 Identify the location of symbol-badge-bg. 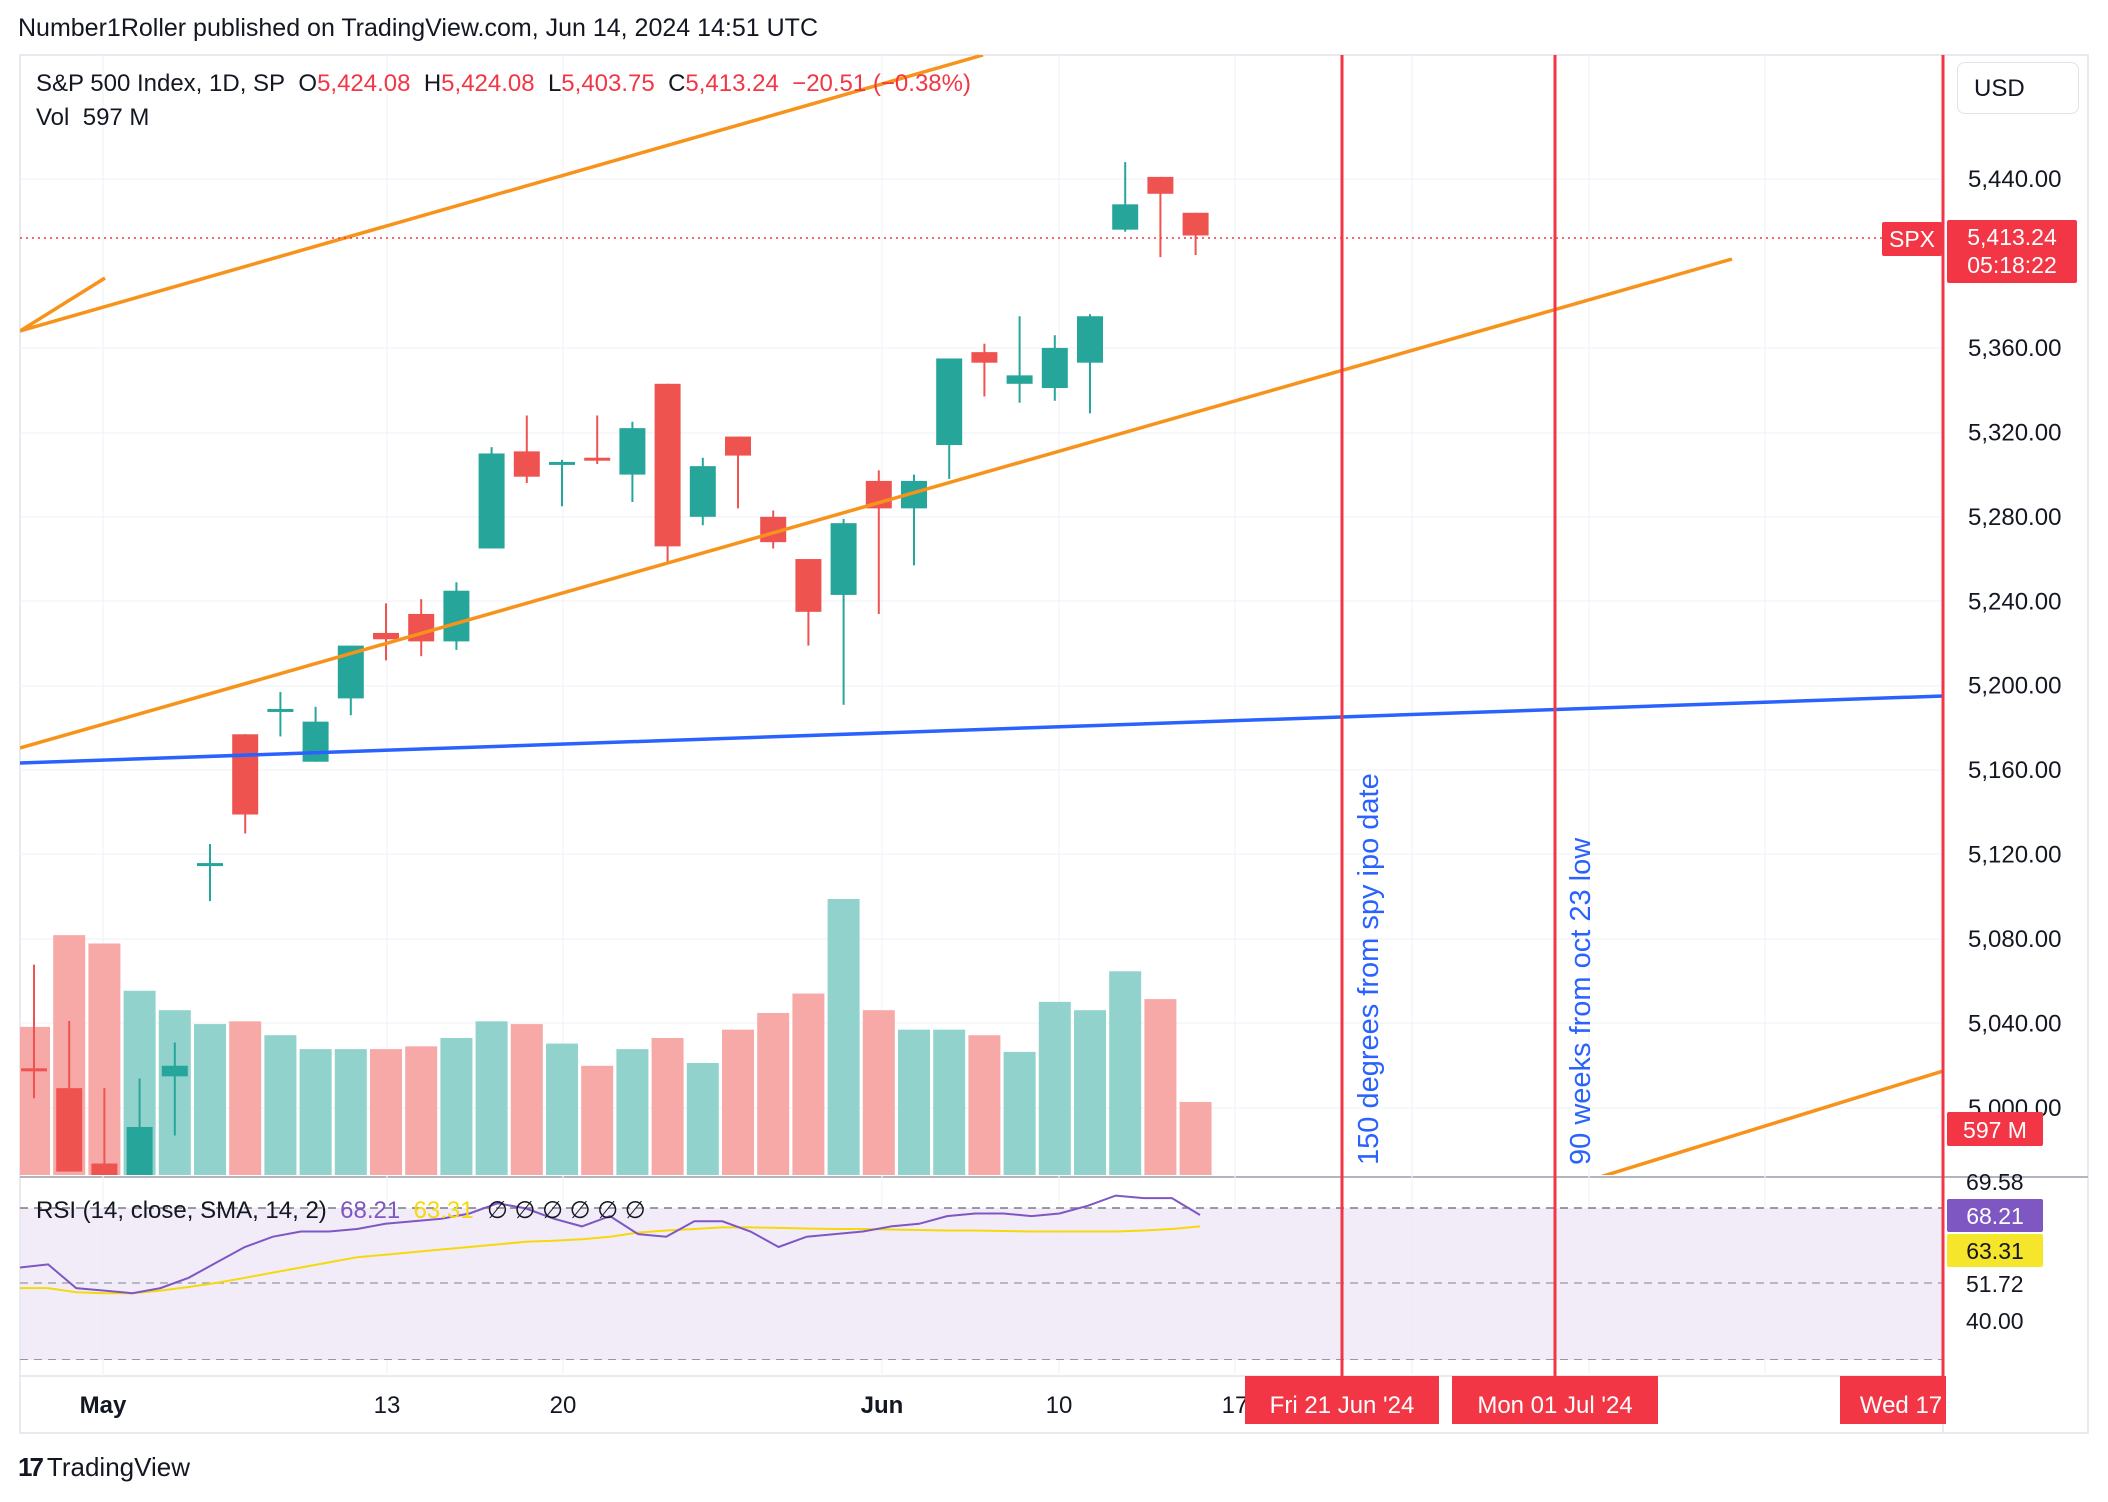
(1912, 239).